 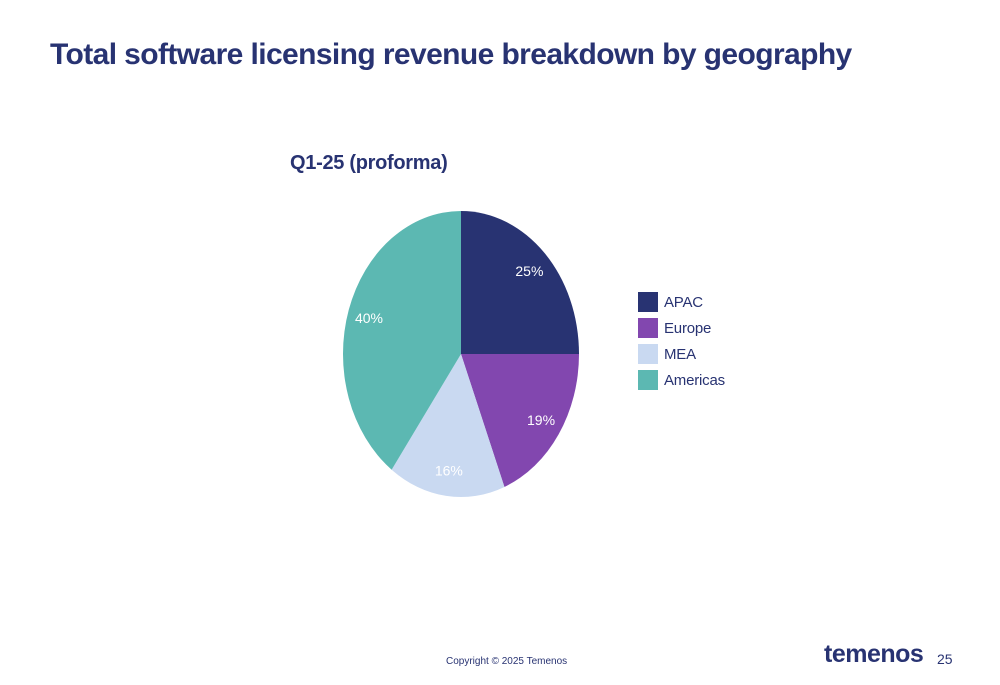 I want to click on pie-slices, so click(x=460, y=354).